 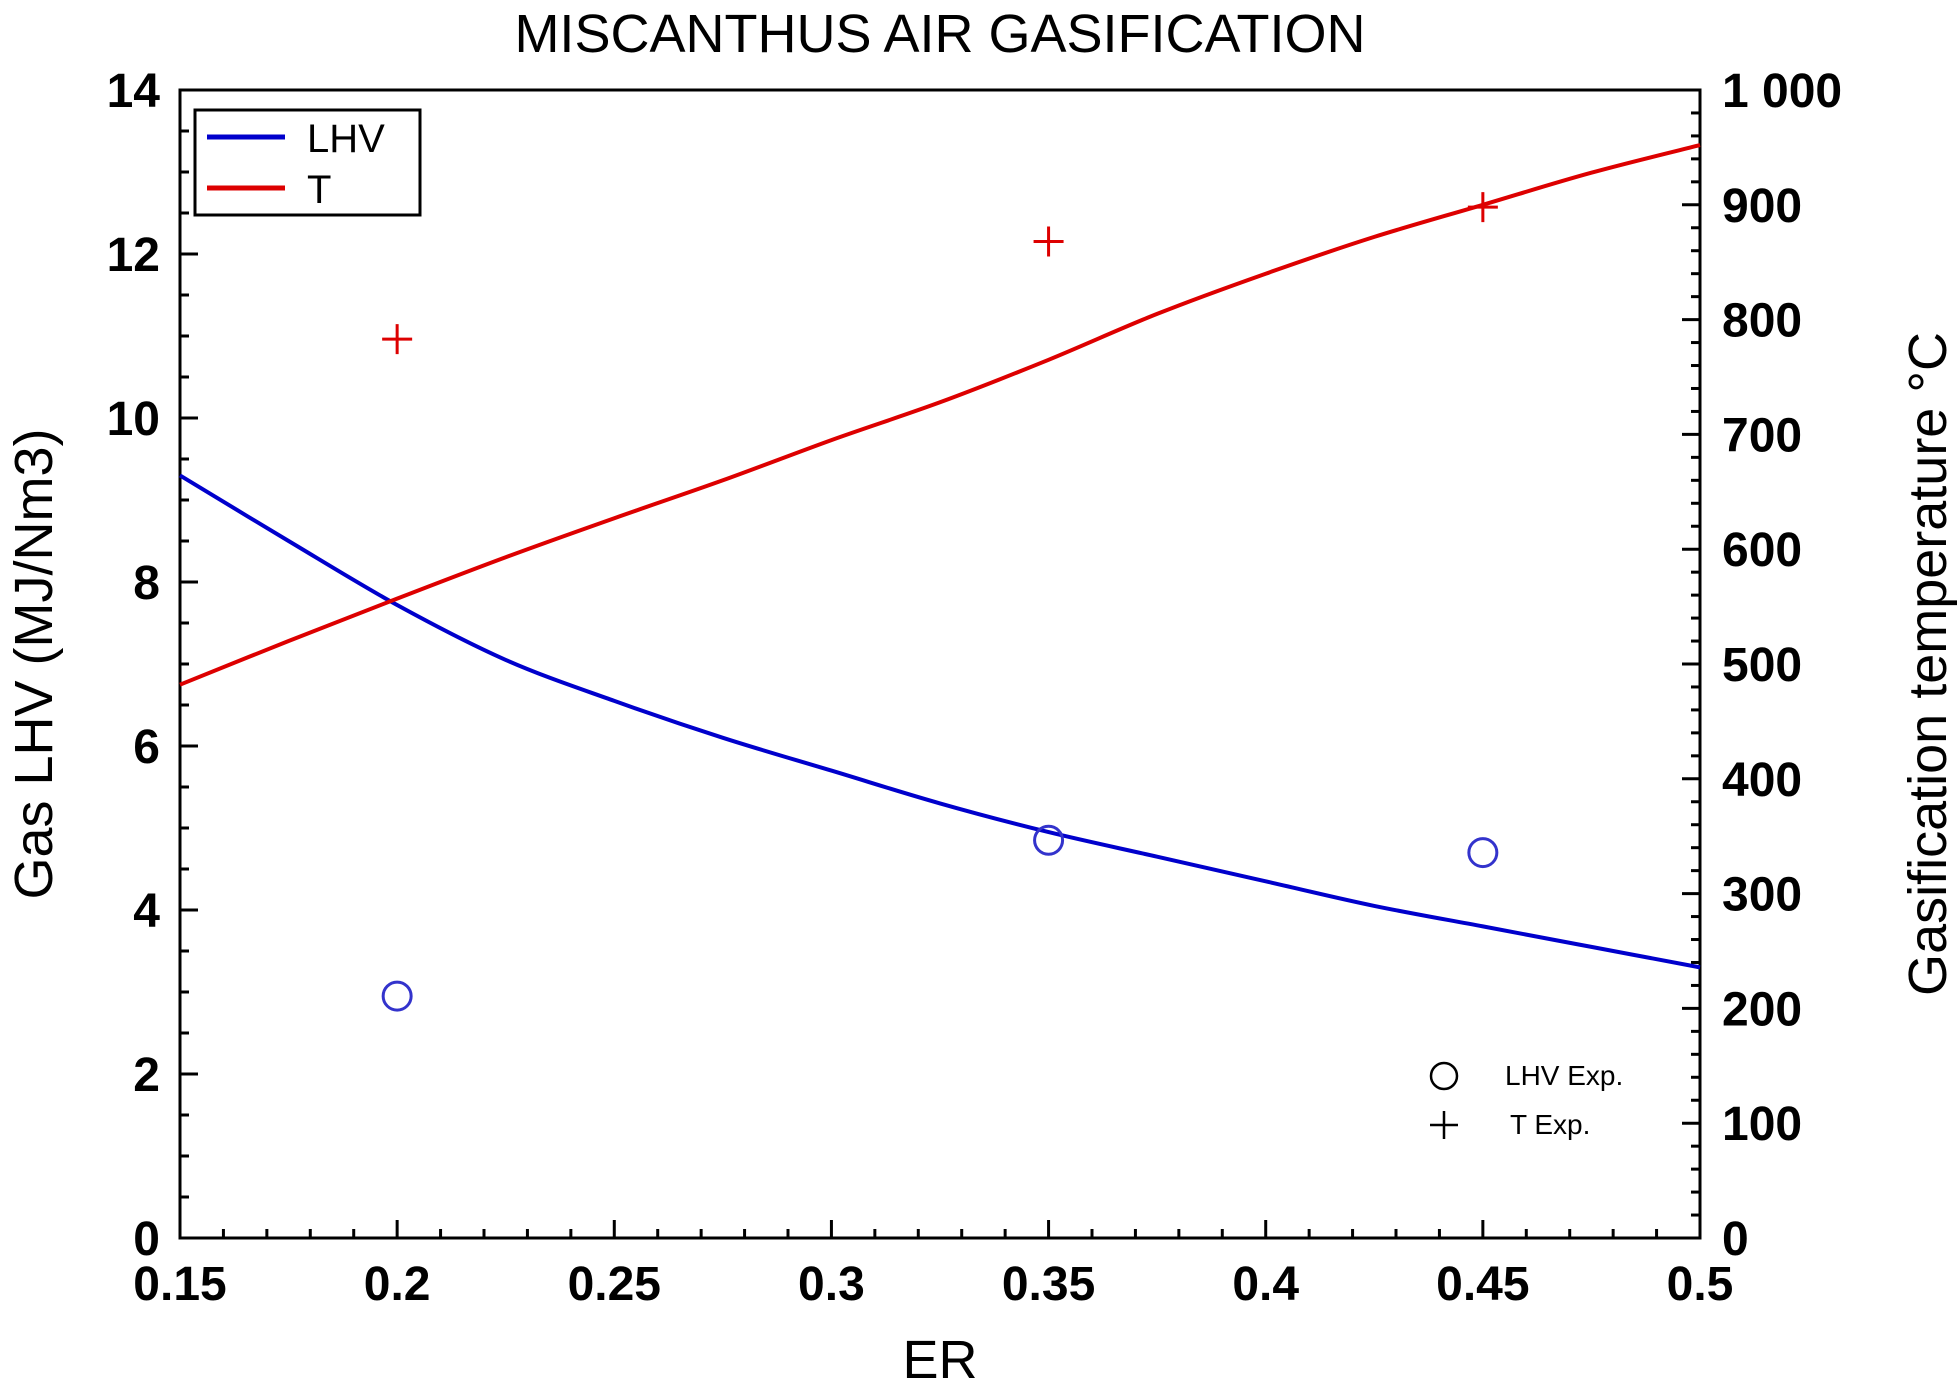 I want to click on x-tick-label: 0.45, so click(x=1482, y=1284).